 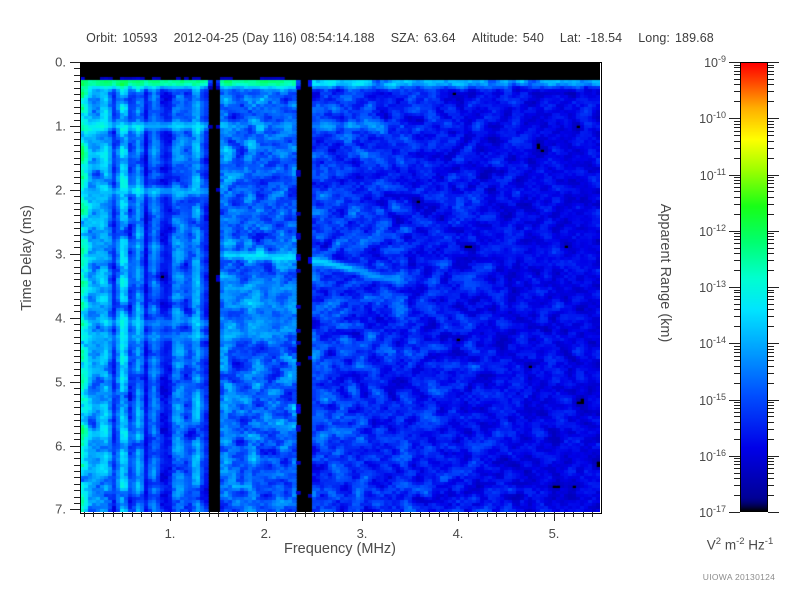 I want to click on y-axis-right-title: Apparent Range (km), so click(x=665, y=273).